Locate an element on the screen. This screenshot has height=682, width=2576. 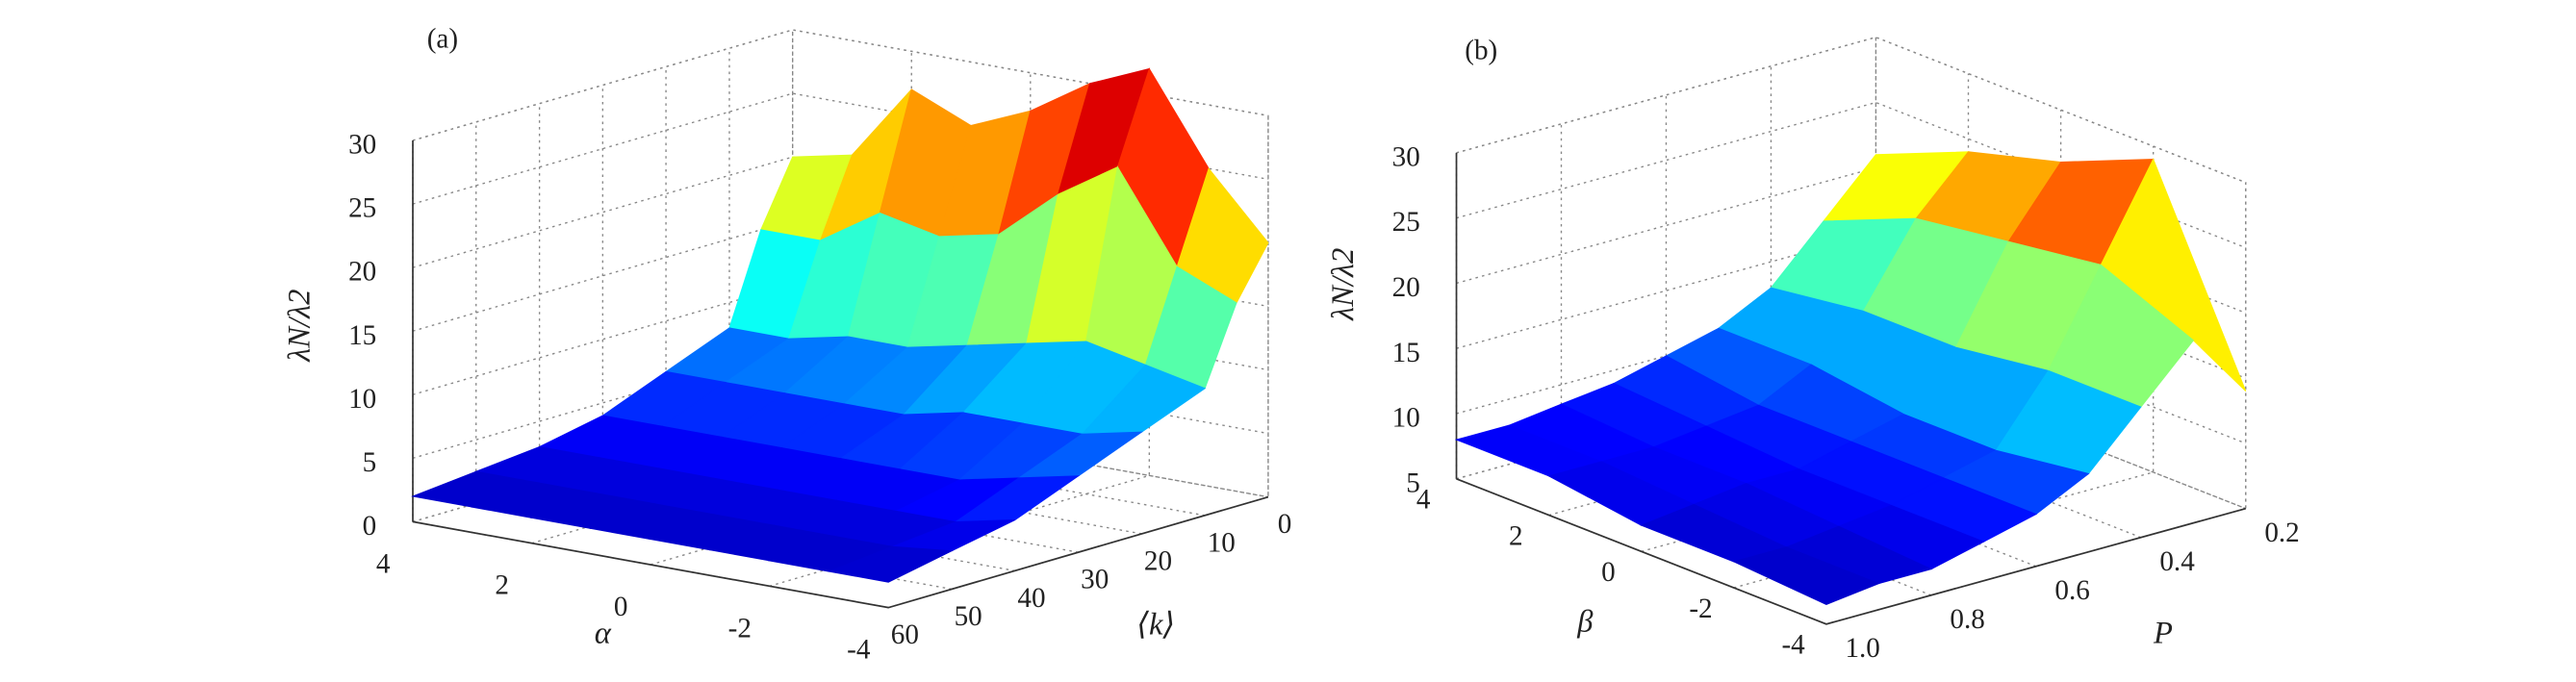
y-tick-label: 30 is located at coordinates (1095, 580).